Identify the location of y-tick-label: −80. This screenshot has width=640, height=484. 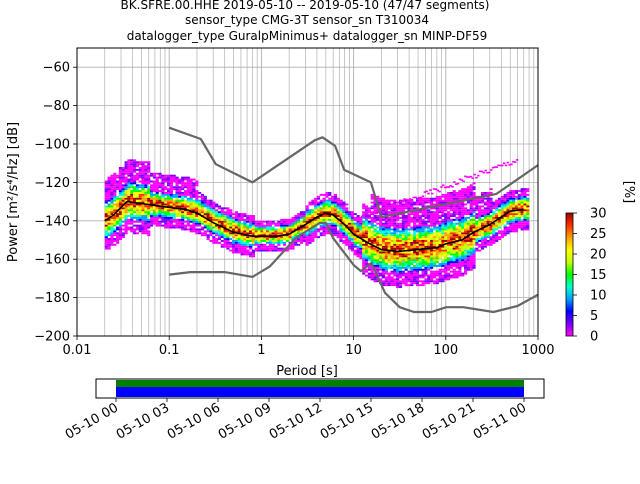
(56, 106).